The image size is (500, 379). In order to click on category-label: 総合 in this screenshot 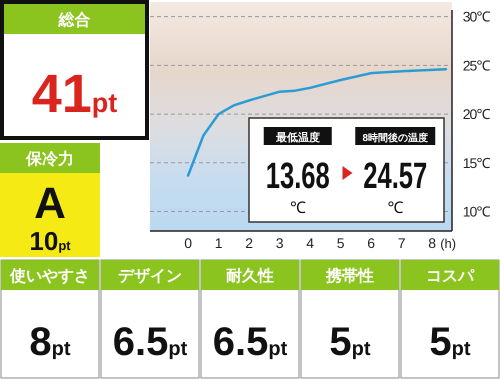, I will do `click(74, 20)`.